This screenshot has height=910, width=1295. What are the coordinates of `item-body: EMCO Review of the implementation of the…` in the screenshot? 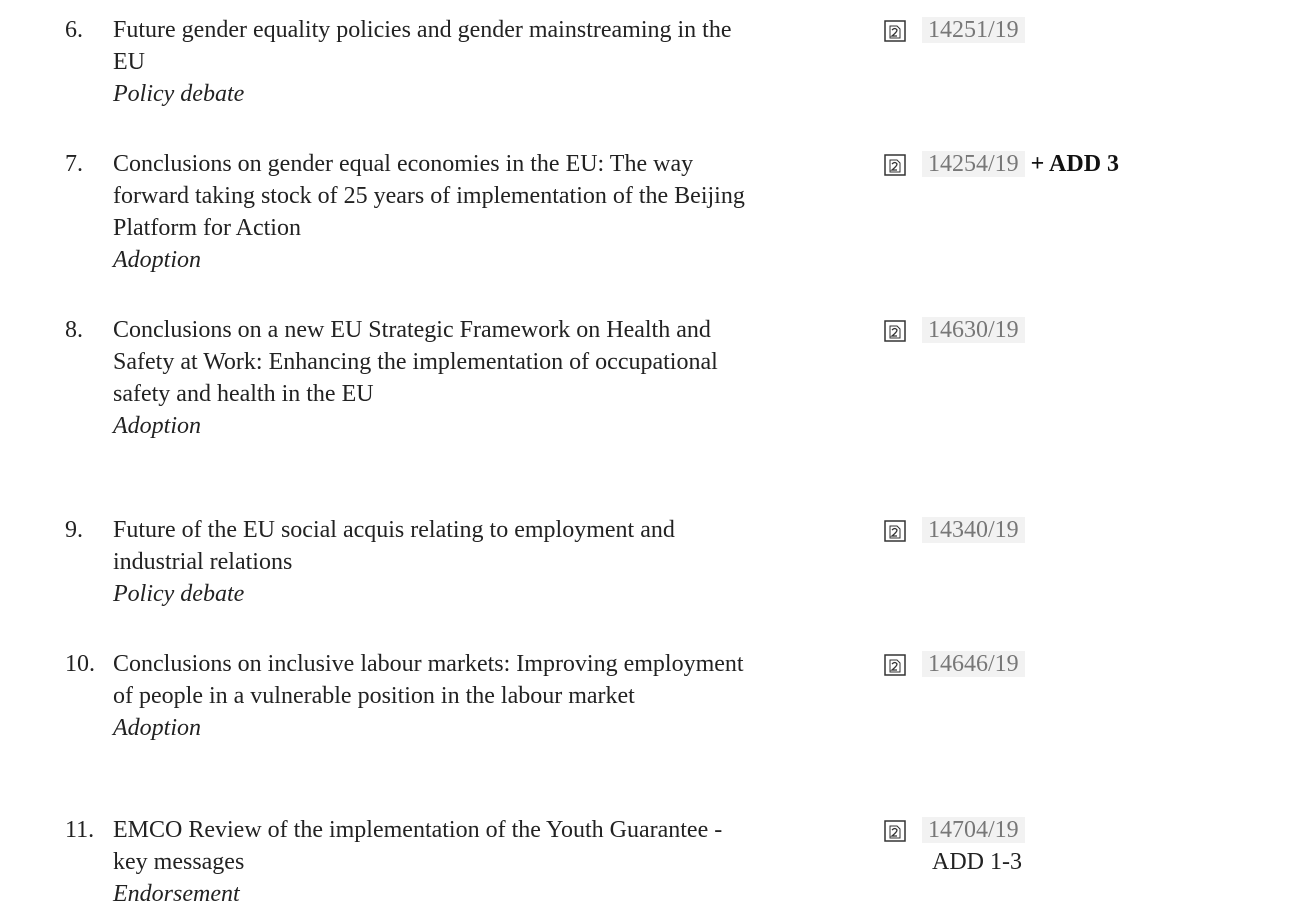 It's located at (493, 862).